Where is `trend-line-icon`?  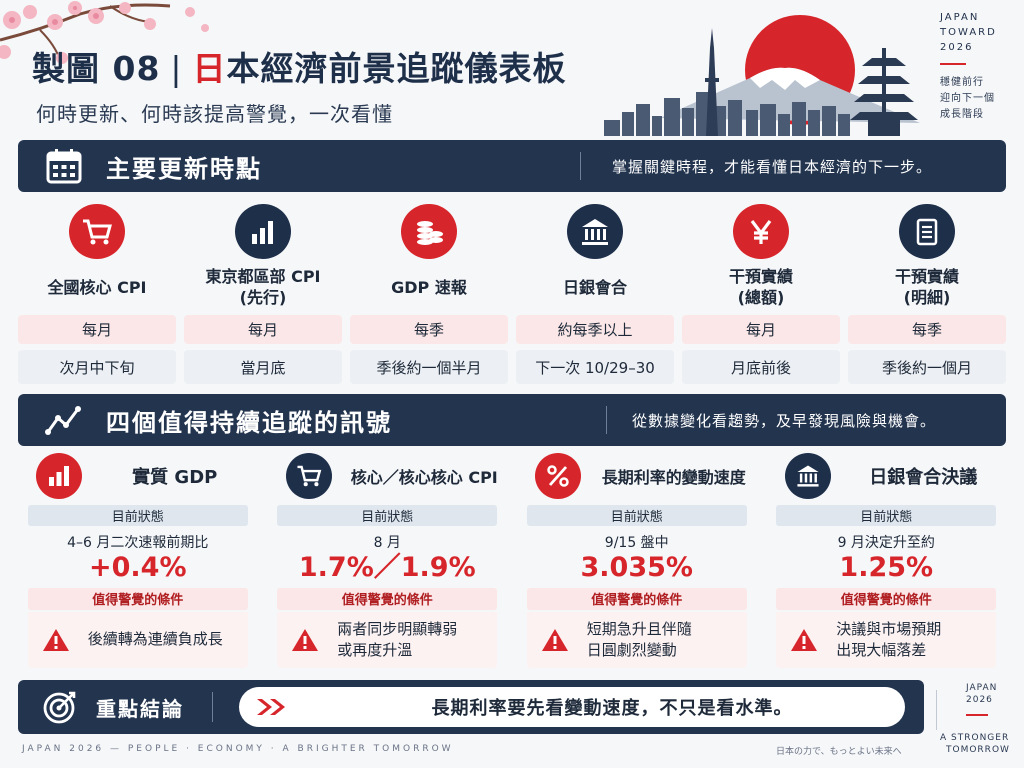 trend-line-icon is located at coordinates (63, 420).